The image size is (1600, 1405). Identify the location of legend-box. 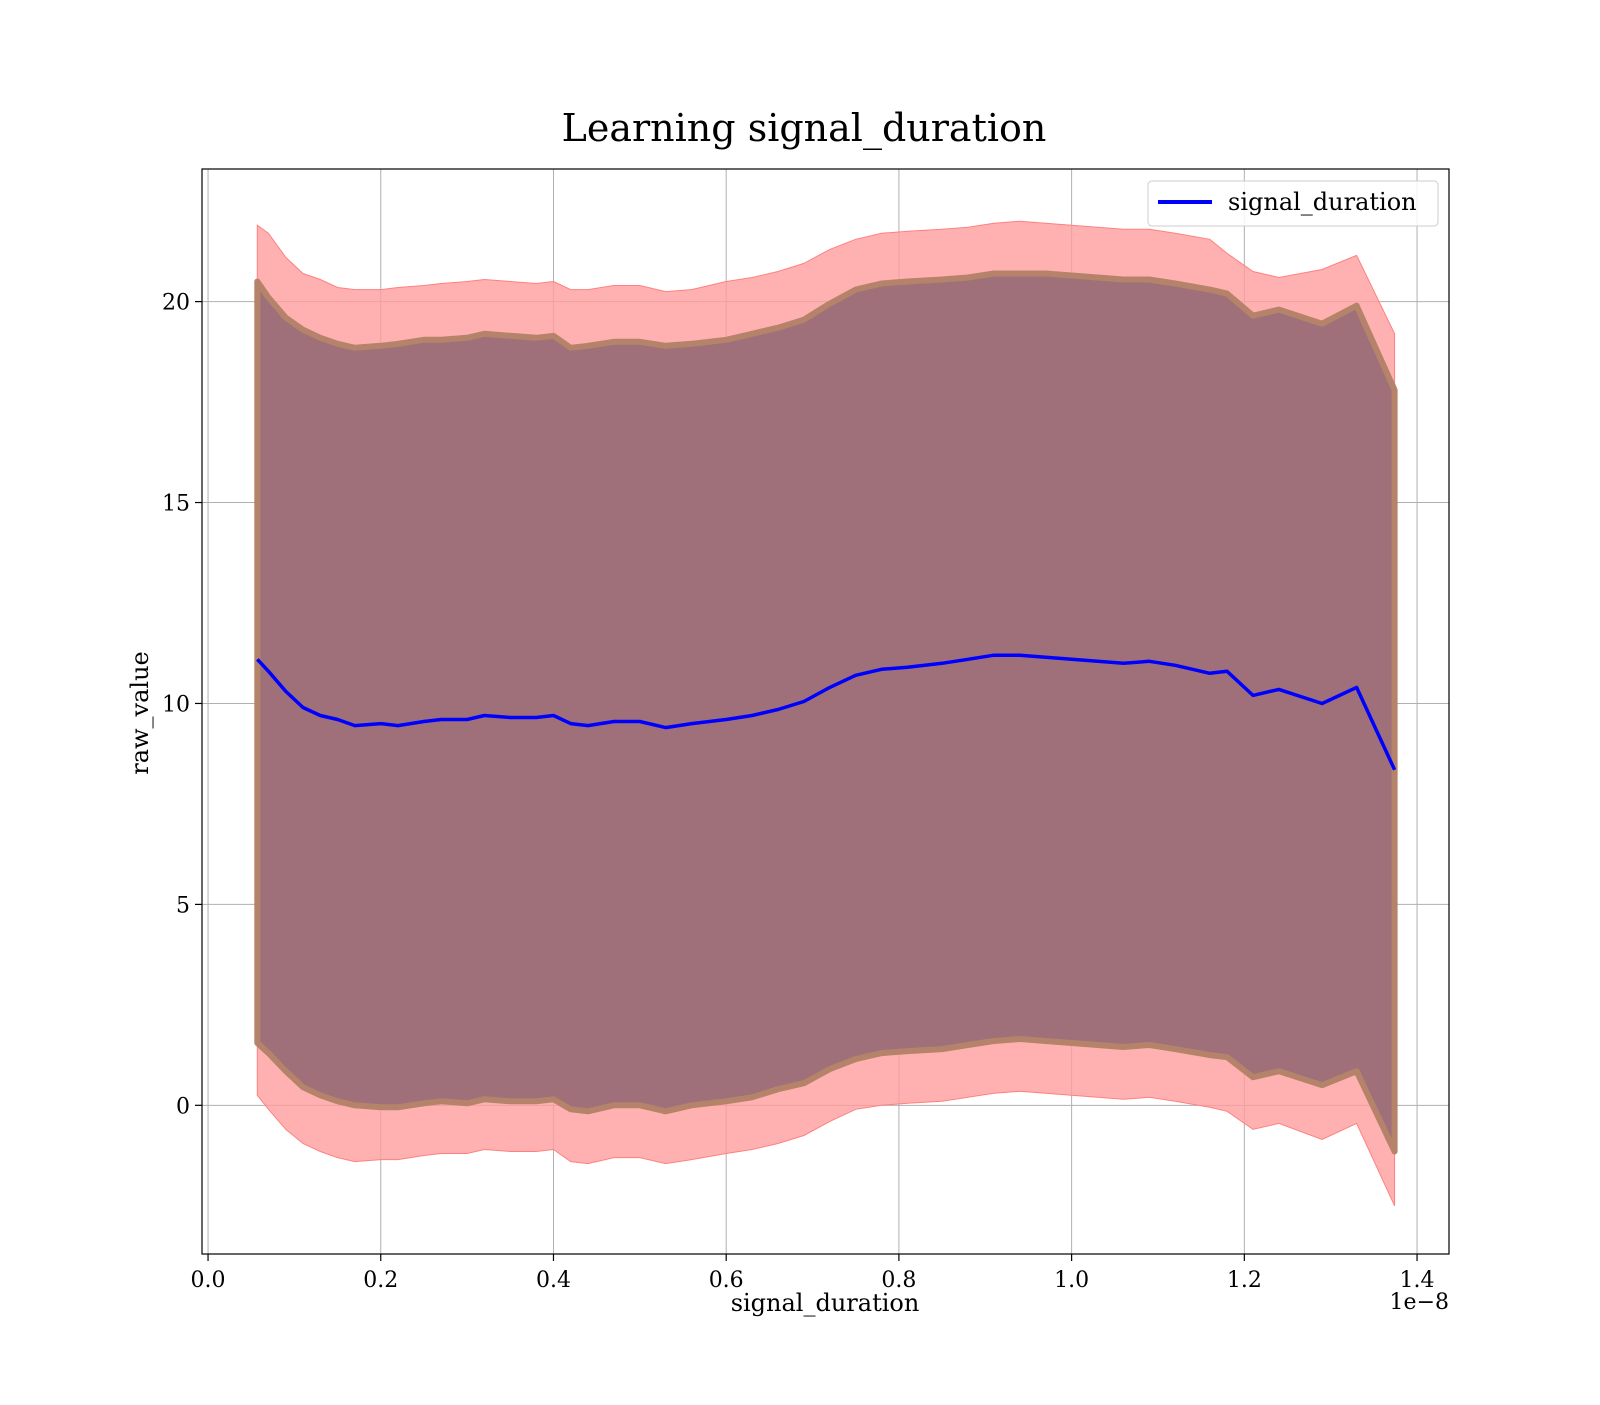
(1293, 203).